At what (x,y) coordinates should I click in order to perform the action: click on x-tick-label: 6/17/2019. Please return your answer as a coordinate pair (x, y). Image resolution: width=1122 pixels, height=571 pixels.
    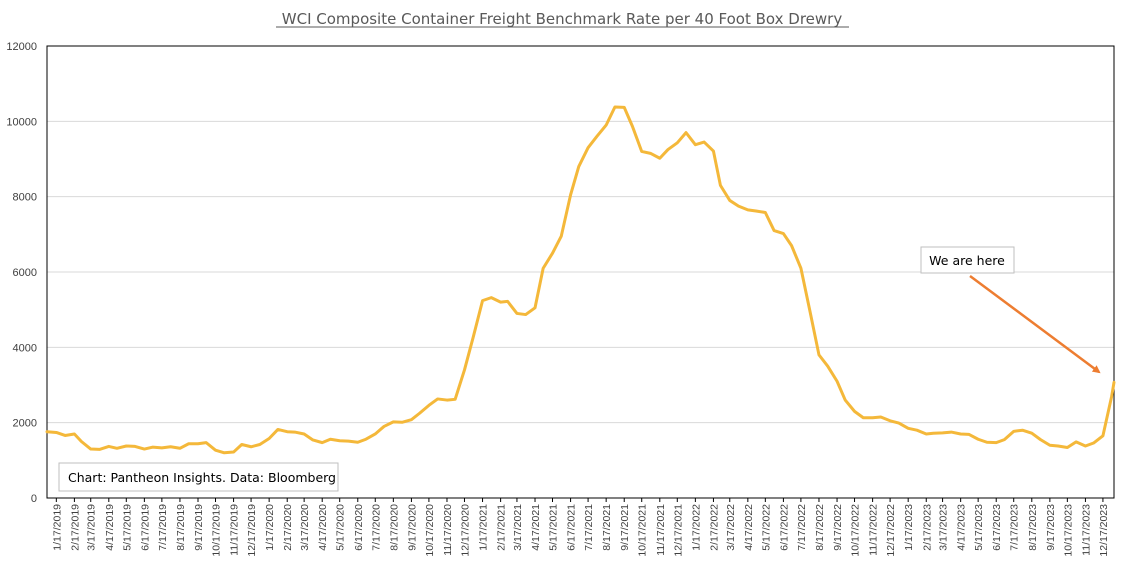
    Looking at the image, I should click on (145, 527).